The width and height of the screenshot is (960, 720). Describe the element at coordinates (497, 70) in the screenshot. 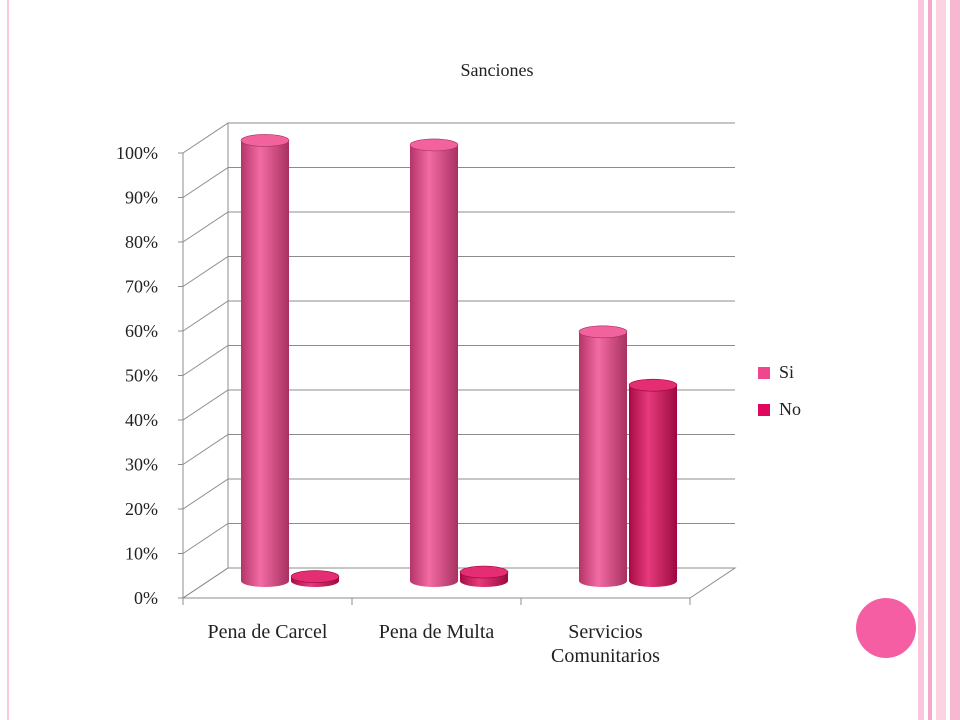

I see `chart-title: Sanciones` at that location.